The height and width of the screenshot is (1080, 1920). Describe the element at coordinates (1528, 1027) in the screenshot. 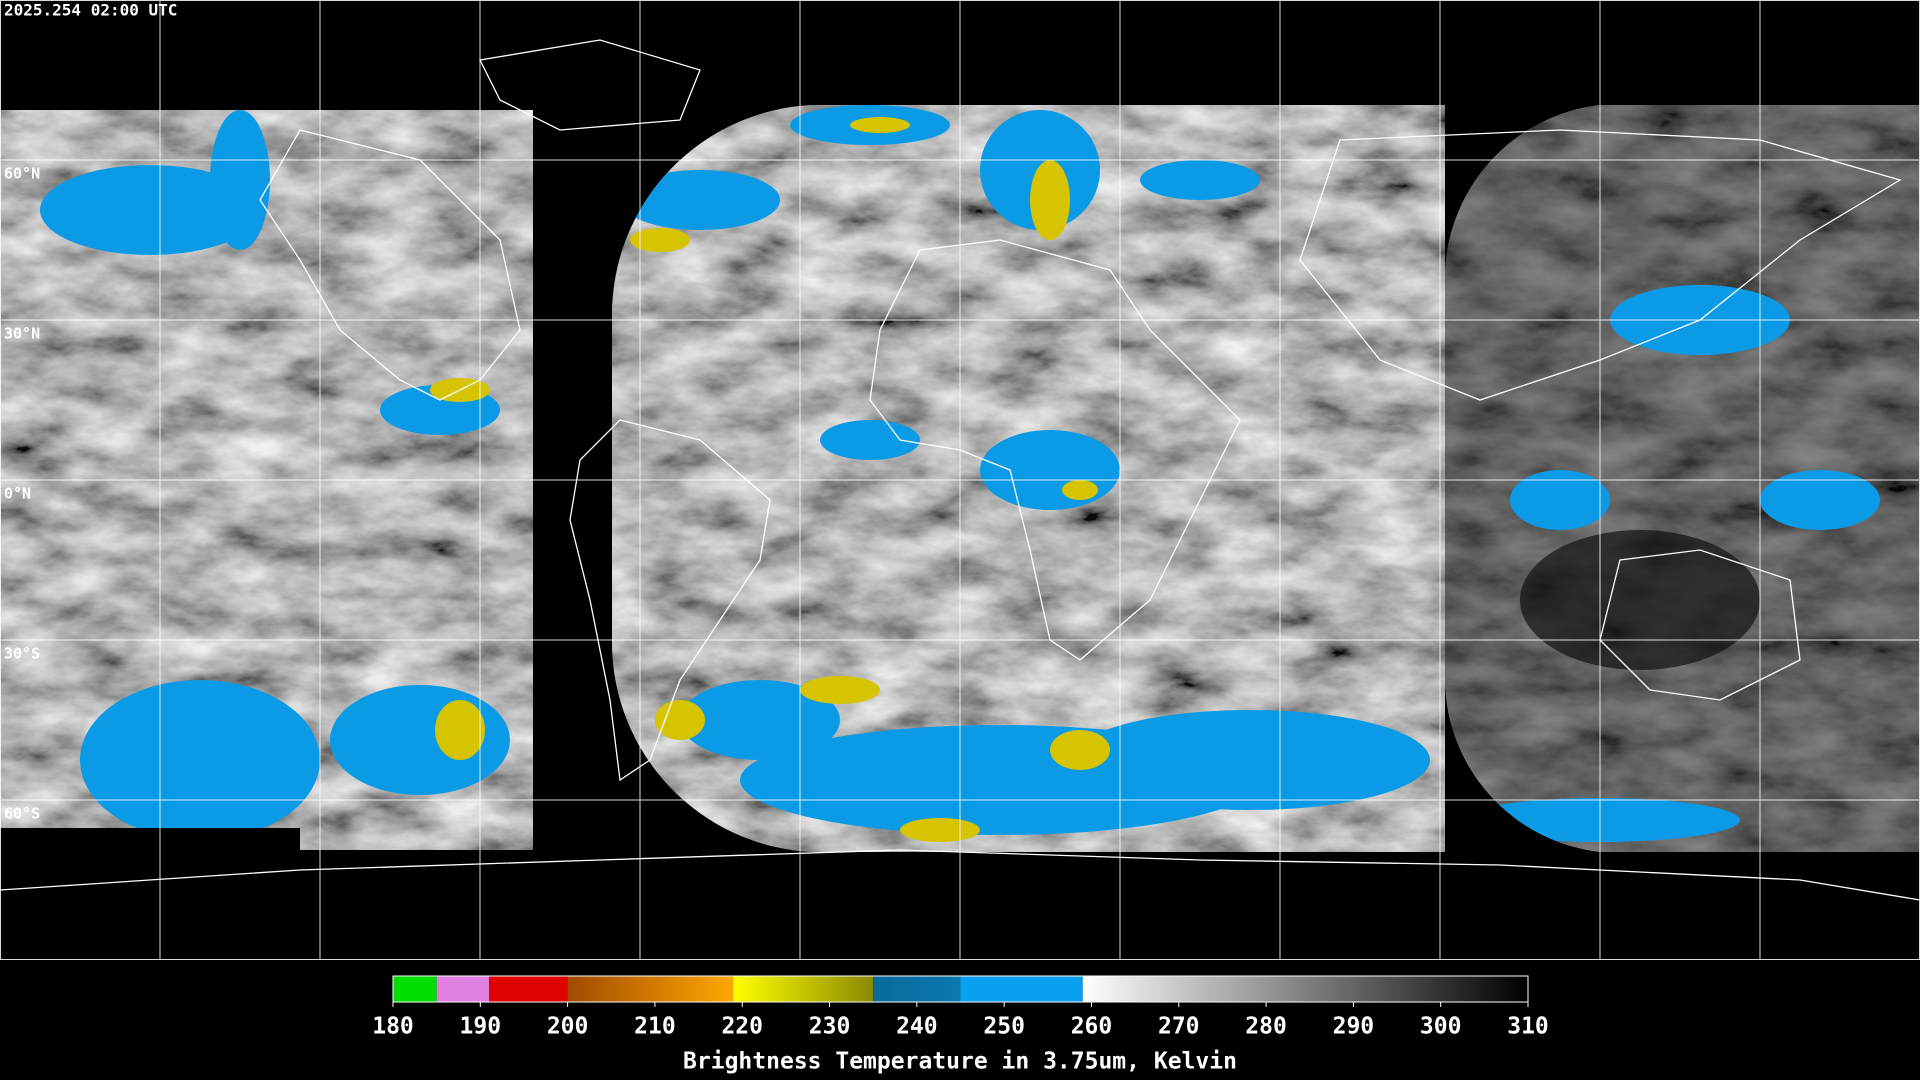

I see `colorbar-tick-label: 310` at that location.